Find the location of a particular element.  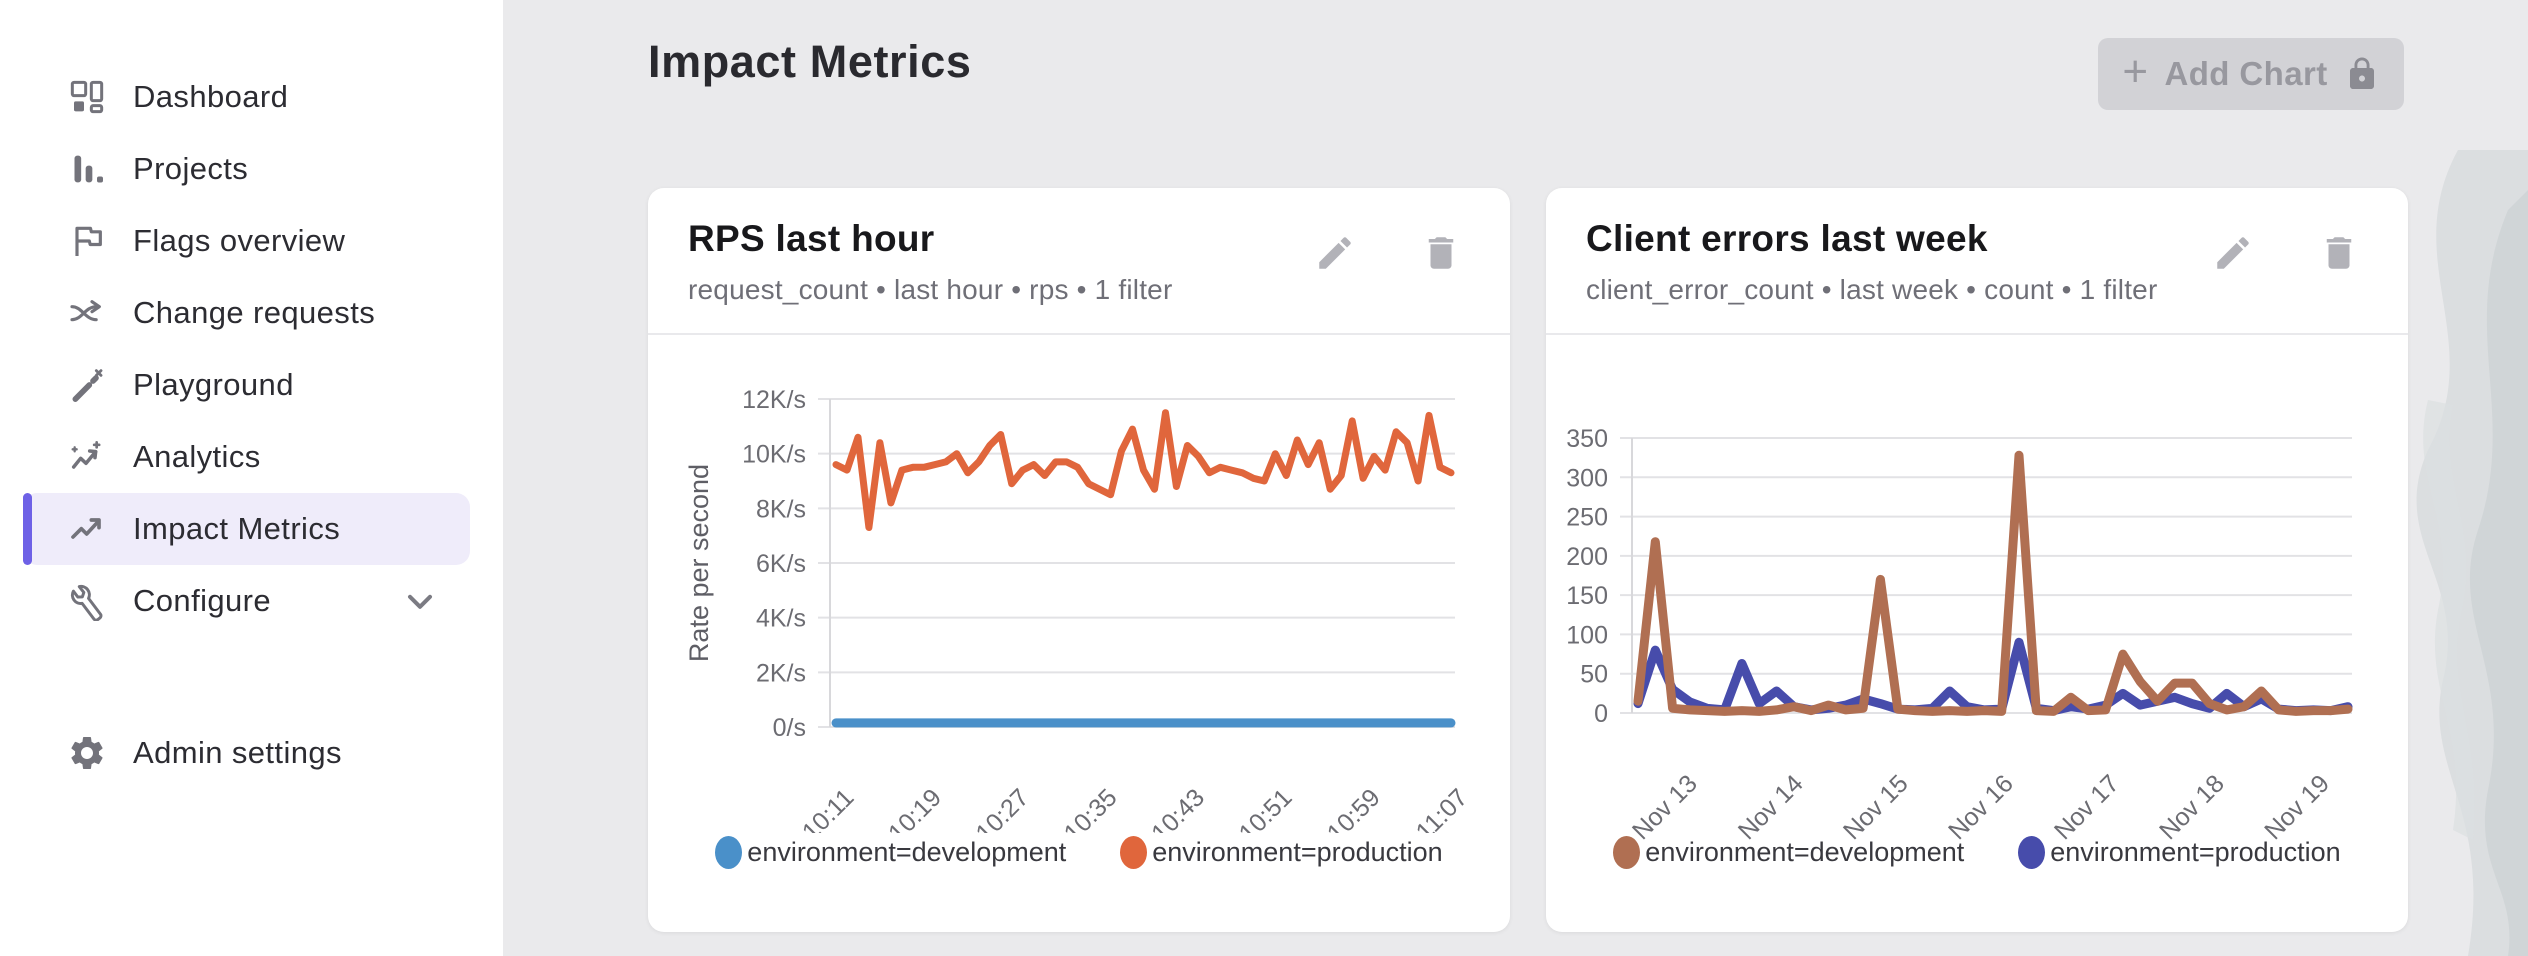

card-title: RPS last hour is located at coordinates (811, 238).